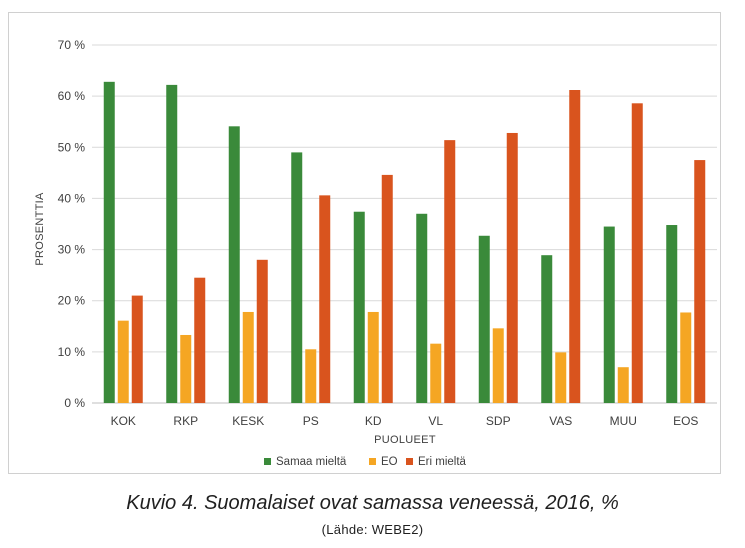 The image size is (745, 548). I want to click on legend-label-eri-mielta: Eri mieltä, so click(442, 462).